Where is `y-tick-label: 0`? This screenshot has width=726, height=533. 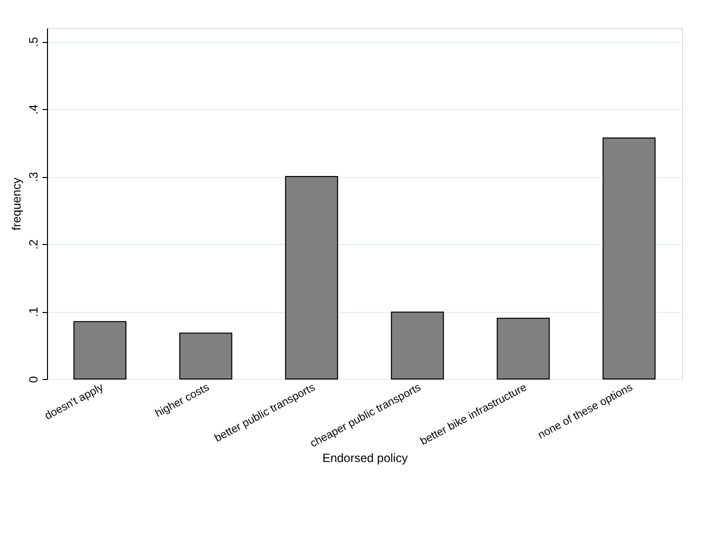 y-tick-label: 0 is located at coordinates (33, 379).